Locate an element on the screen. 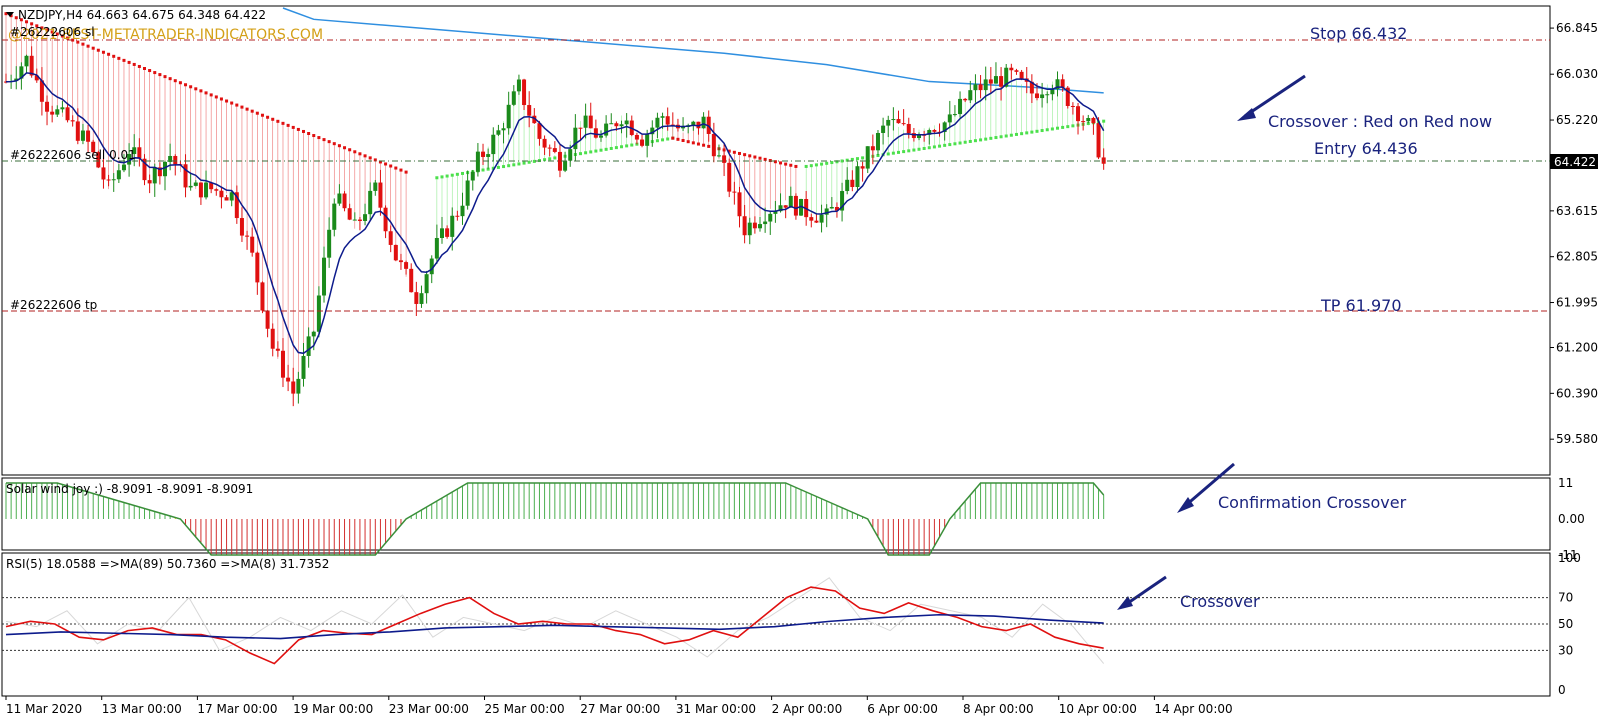  x-tick-label: 8 Apr 00:00 is located at coordinates (998, 709).